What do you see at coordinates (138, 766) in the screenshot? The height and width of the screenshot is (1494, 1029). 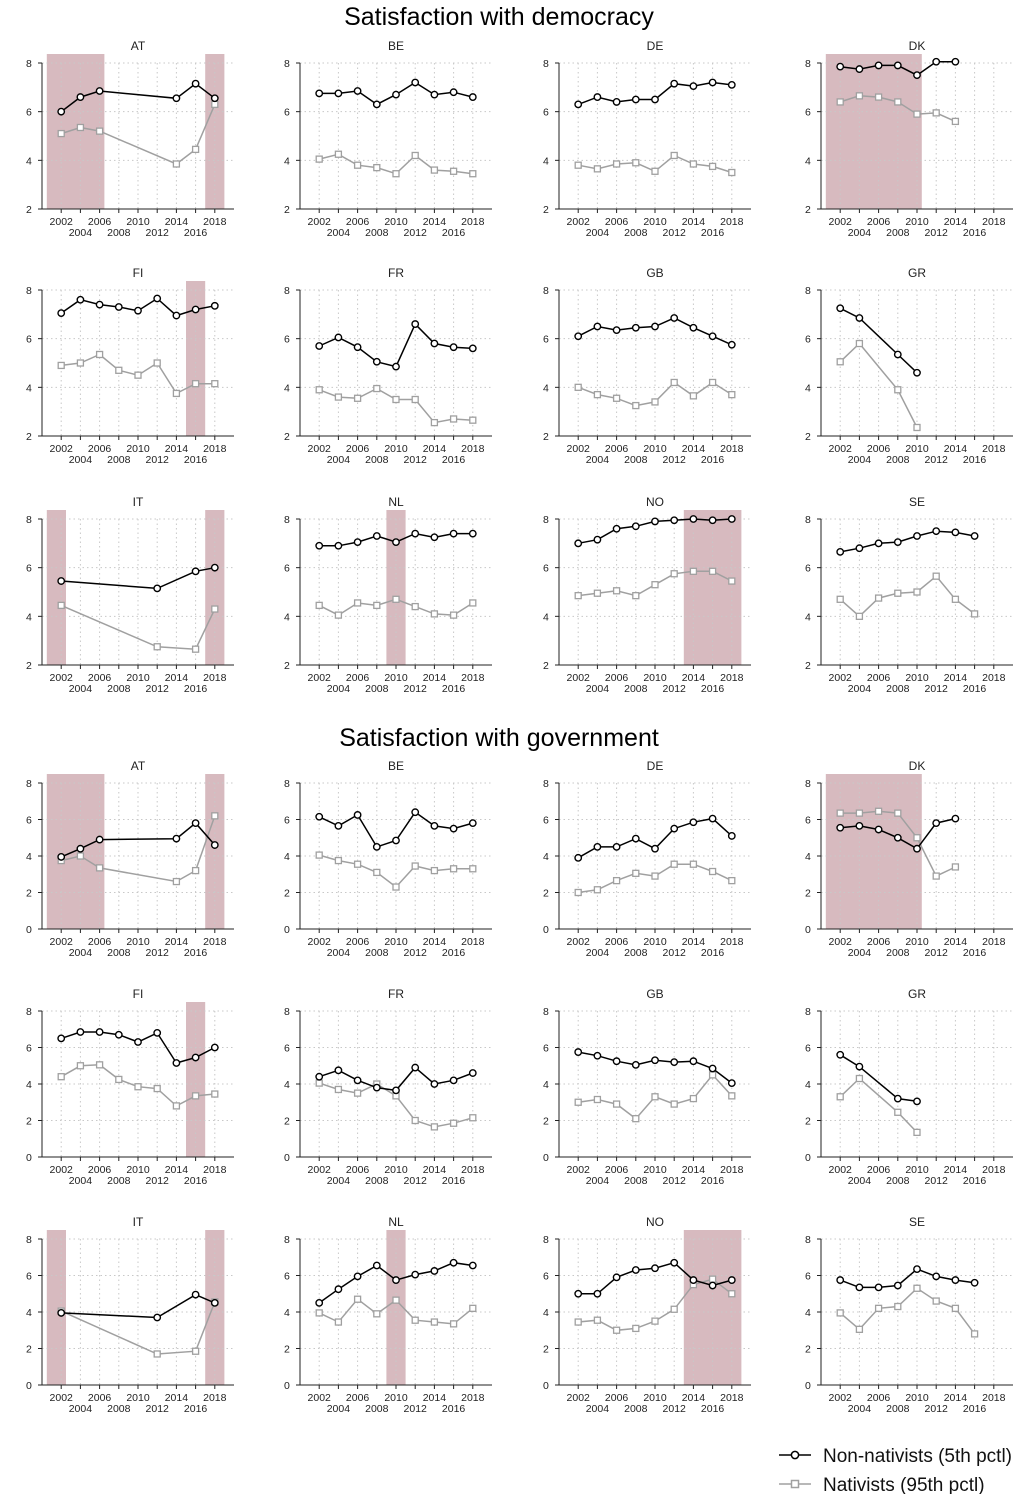 I see `panel-title-at: AT` at bounding box center [138, 766].